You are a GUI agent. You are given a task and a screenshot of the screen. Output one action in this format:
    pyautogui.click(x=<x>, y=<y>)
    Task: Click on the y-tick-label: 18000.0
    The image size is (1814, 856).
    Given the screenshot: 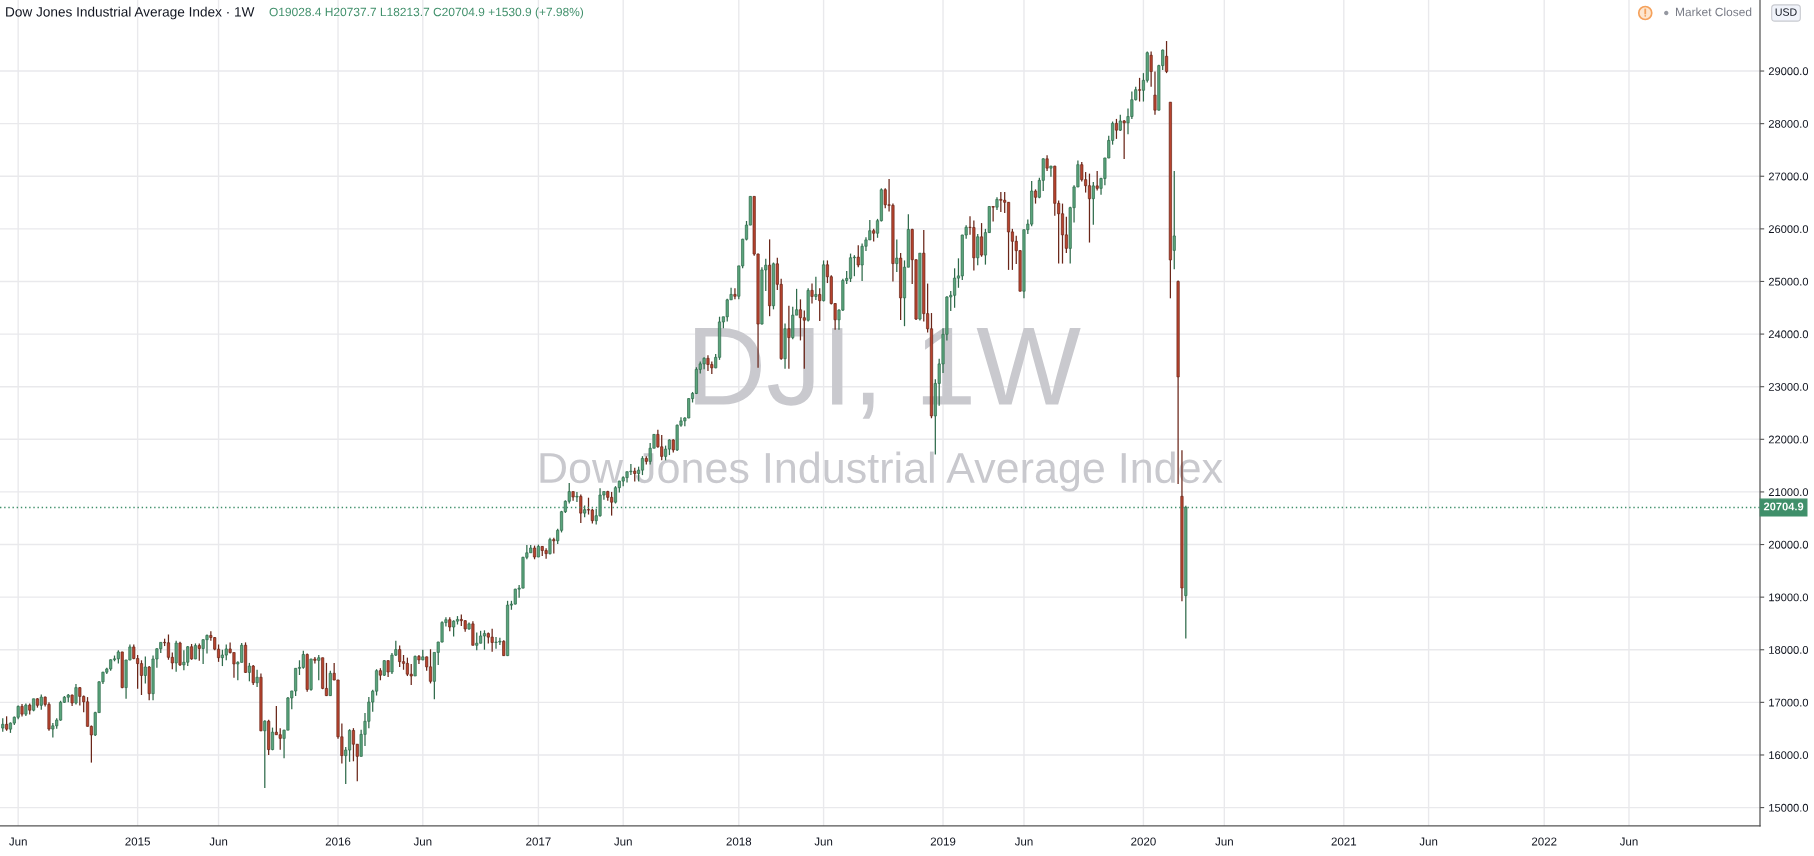 What is the action you would take?
    pyautogui.click(x=1789, y=650)
    